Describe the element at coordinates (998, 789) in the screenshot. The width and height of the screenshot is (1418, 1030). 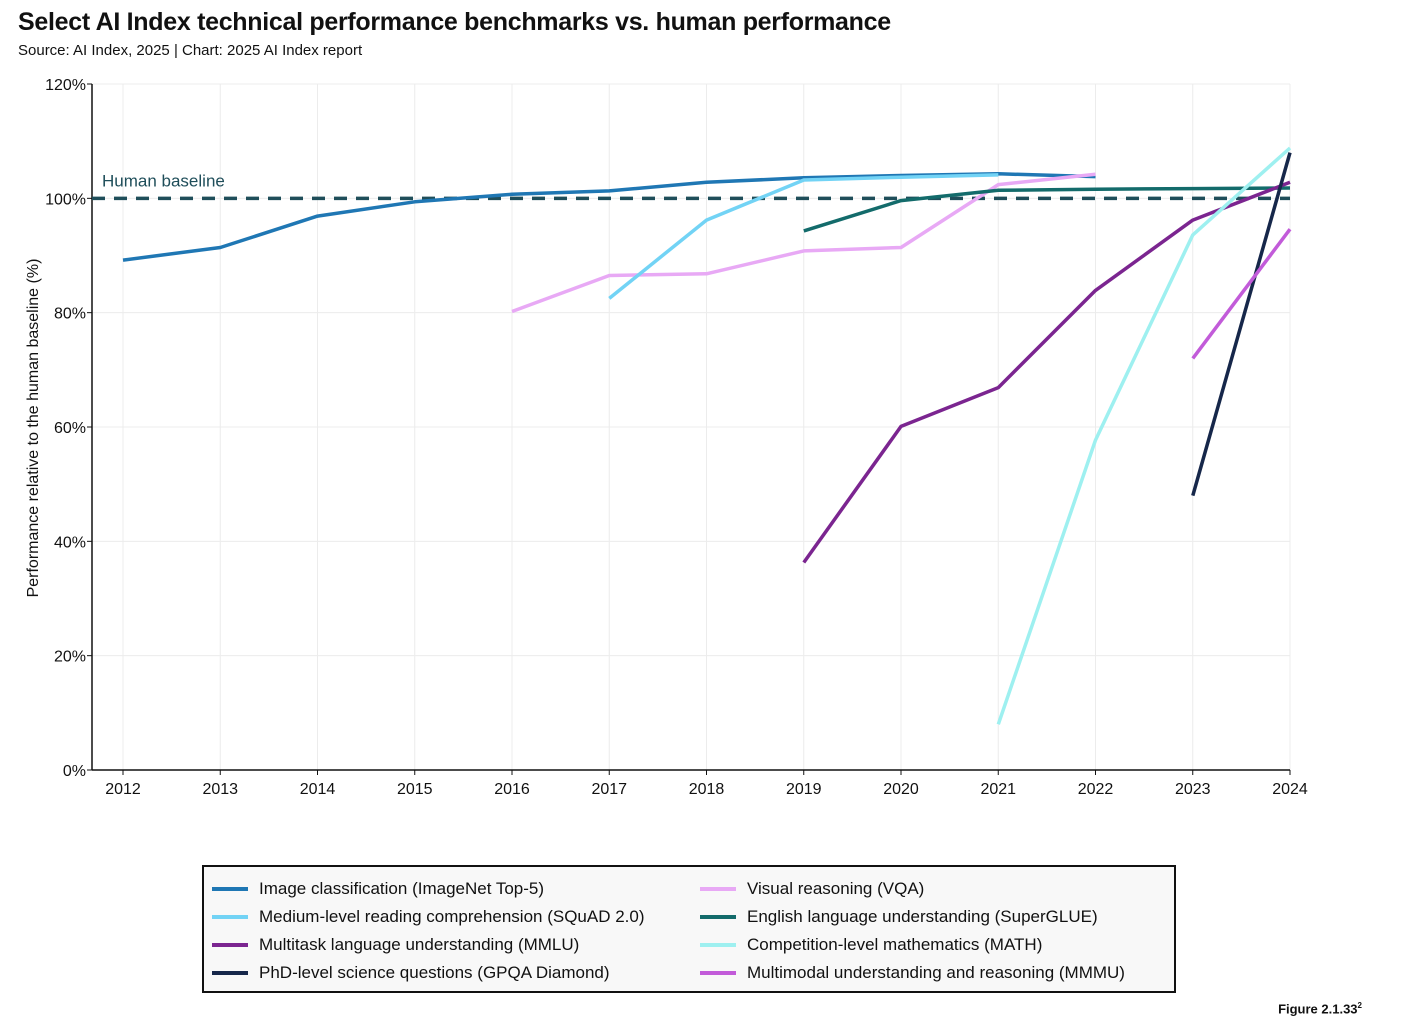
I see `x-tick-label: 2021` at that location.